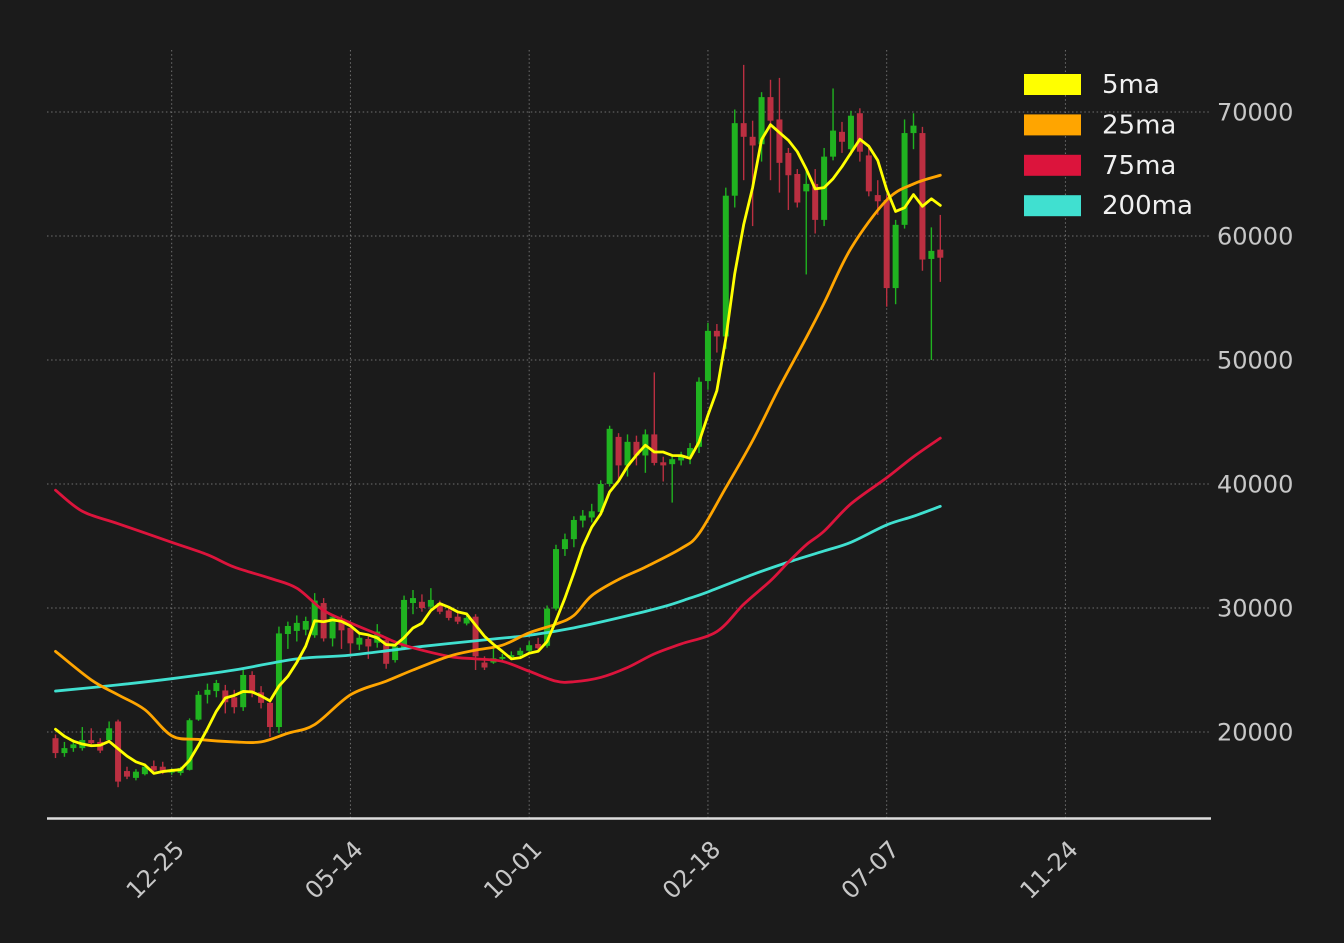 The image size is (1344, 943). I want to click on x-tick-label: 10-01, so click(512, 869).